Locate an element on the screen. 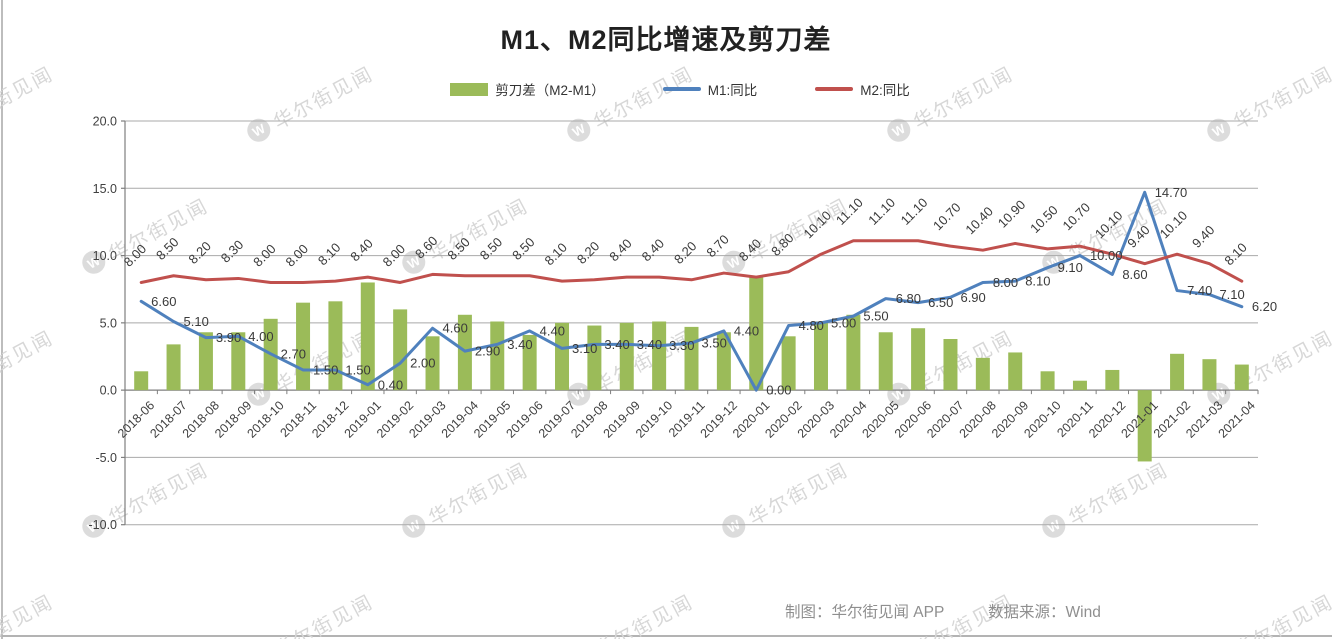 The height and width of the screenshot is (639, 1332). svg-text: 6.50 is located at coordinates (940, 302).